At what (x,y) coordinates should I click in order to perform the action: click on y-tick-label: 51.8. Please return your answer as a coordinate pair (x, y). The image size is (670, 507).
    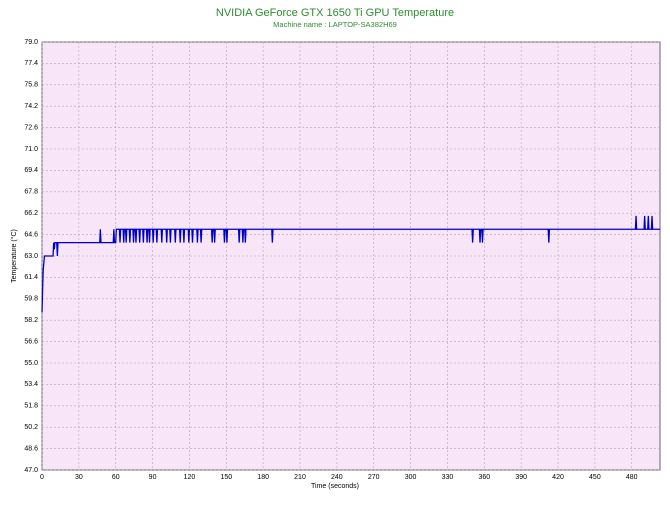
    Looking at the image, I should click on (31, 406).